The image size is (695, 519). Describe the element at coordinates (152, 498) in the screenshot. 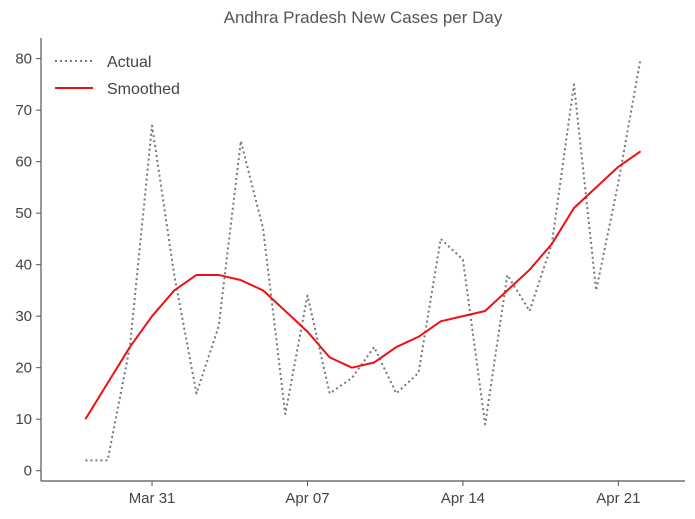

I see `x-tick-label: Mar 31` at that location.